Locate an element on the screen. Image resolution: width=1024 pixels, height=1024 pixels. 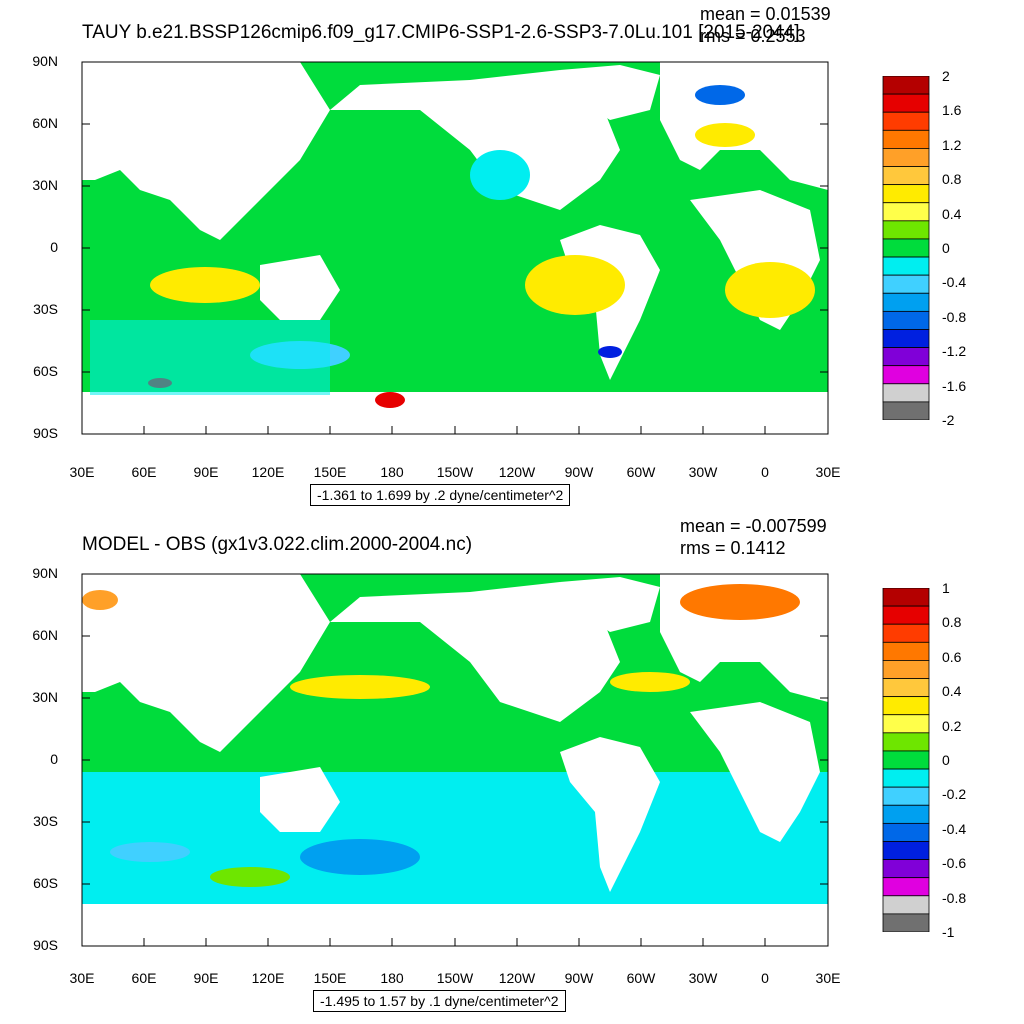
top-lon-label: 60E is located at coordinates (144, 472).